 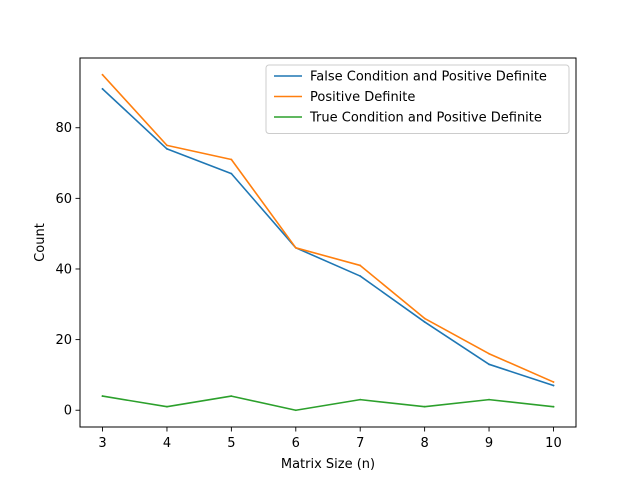 I want to click on x-tick-label-4: 7, so click(x=360, y=443).